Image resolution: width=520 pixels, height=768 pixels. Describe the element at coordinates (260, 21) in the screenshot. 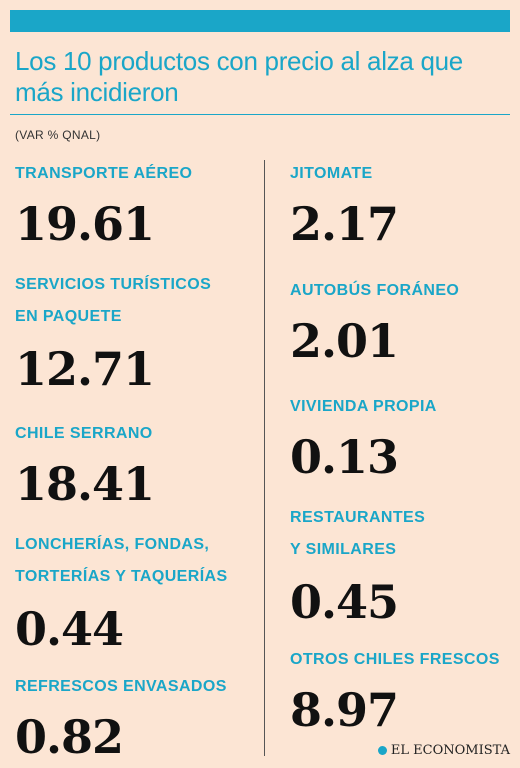

I see `header-bar` at that location.